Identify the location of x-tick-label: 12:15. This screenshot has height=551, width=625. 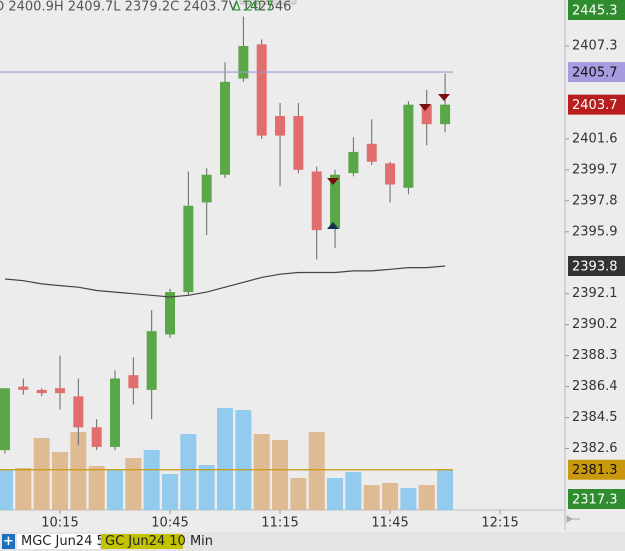
(499, 523).